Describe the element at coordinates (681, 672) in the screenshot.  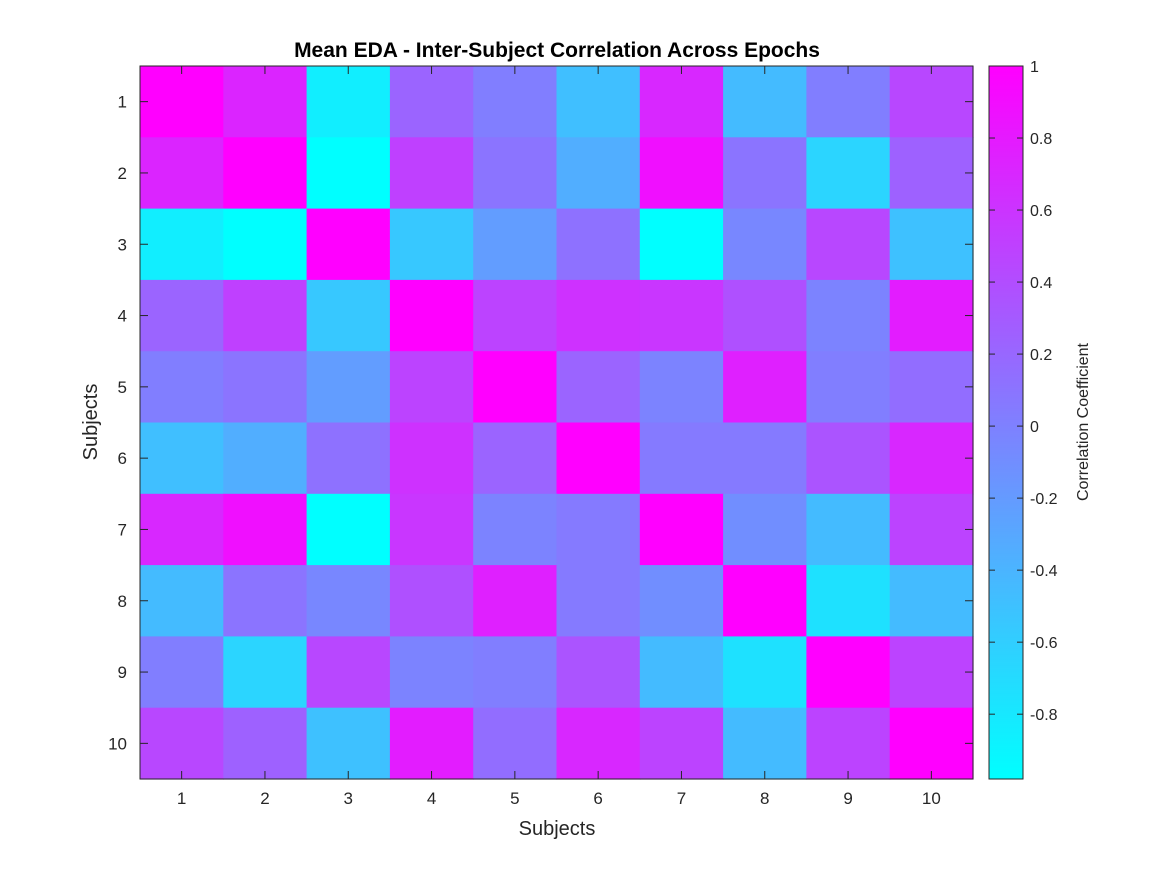
I see `heatmap-cell-r9-c7` at that location.